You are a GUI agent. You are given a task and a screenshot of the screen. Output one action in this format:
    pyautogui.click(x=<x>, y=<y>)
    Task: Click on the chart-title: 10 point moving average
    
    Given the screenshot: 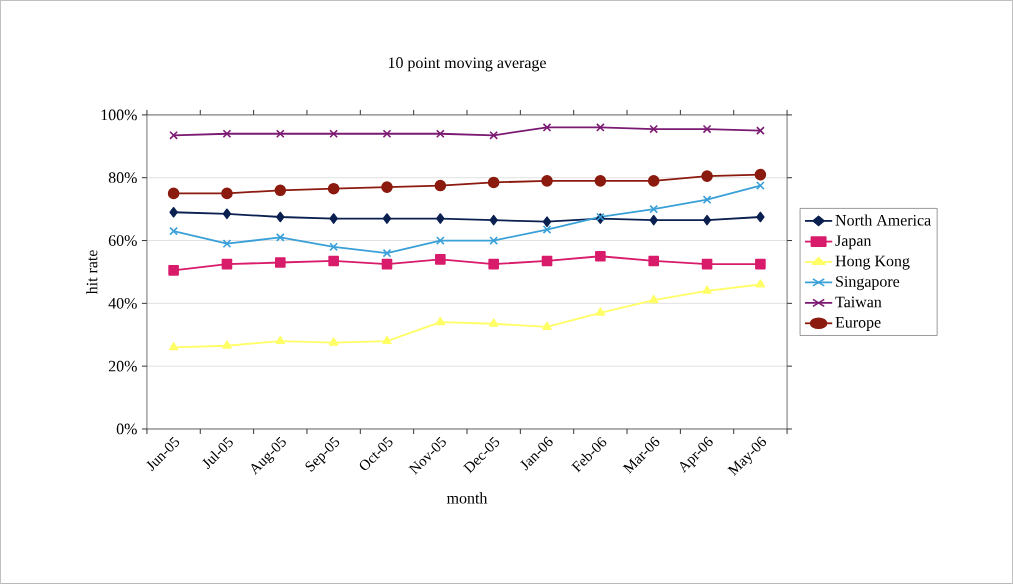 What is the action you would take?
    pyautogui.click(x=467, y=64)
    